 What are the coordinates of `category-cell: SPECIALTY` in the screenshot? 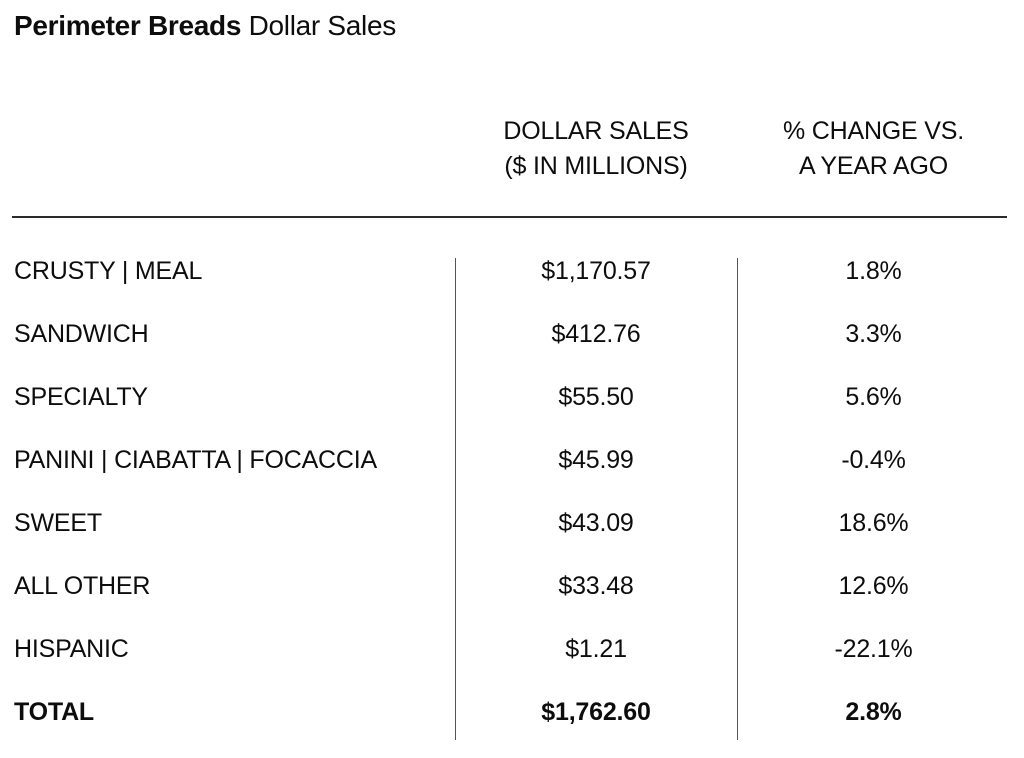 It's located at (81, 397).